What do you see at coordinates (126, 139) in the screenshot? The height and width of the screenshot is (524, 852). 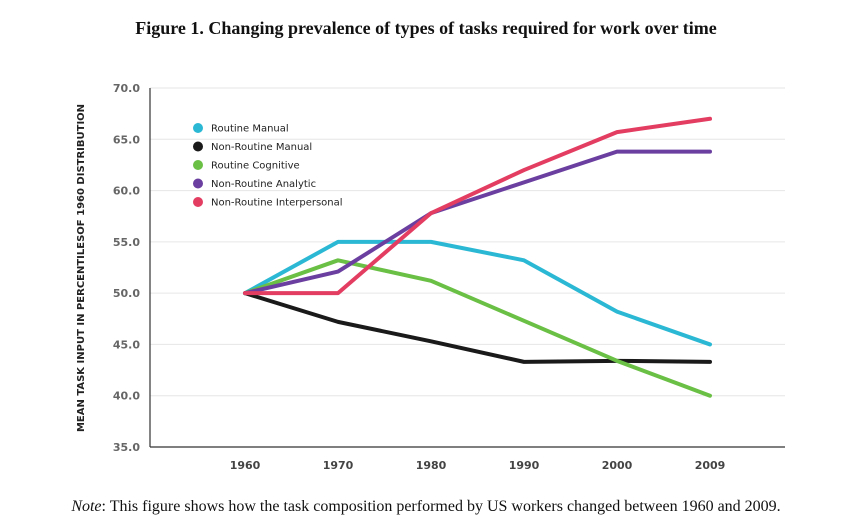 I see `y-tick-label: 65.0` at bounding box center [126, 139].